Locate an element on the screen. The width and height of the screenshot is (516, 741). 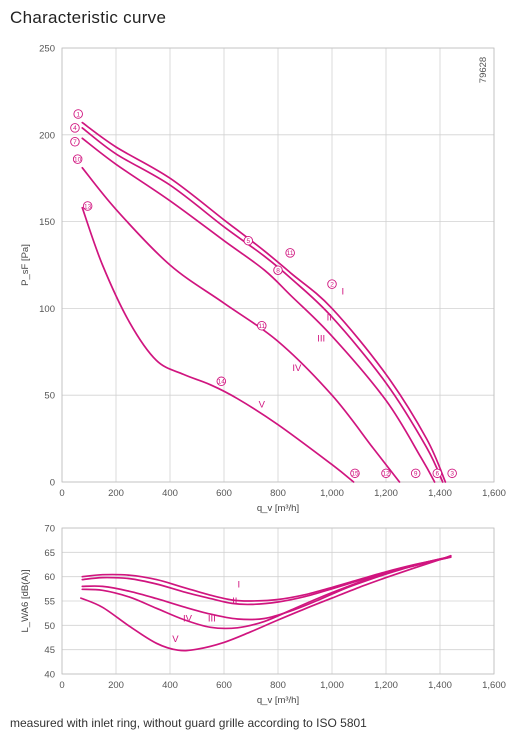
y-tick-label: 65 is located at coordinates (49, 553).